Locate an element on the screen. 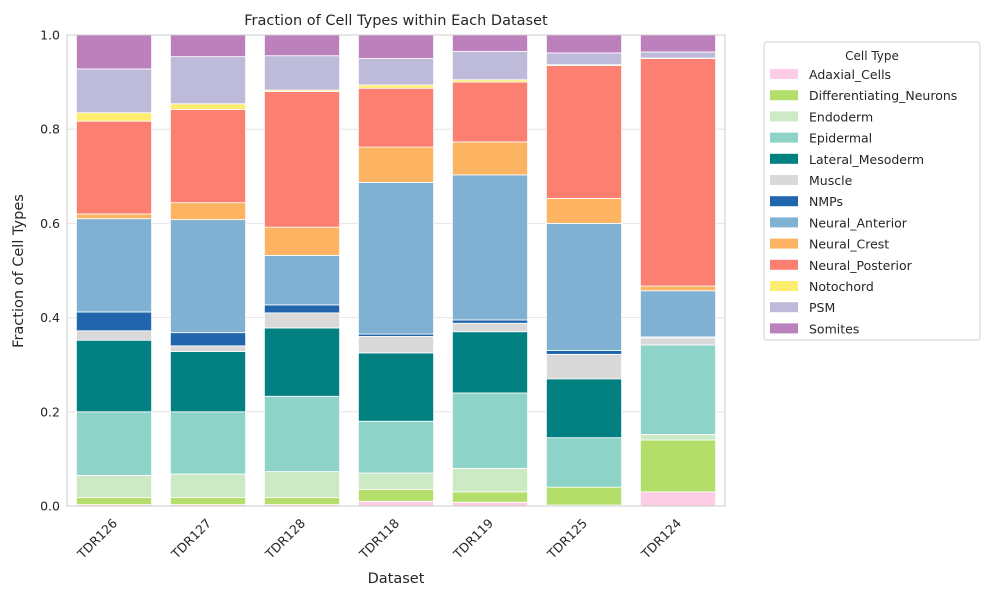 This screenshot has height=604, width=1000. x-axis-label: Dataset is located at coordinates (396, 579).